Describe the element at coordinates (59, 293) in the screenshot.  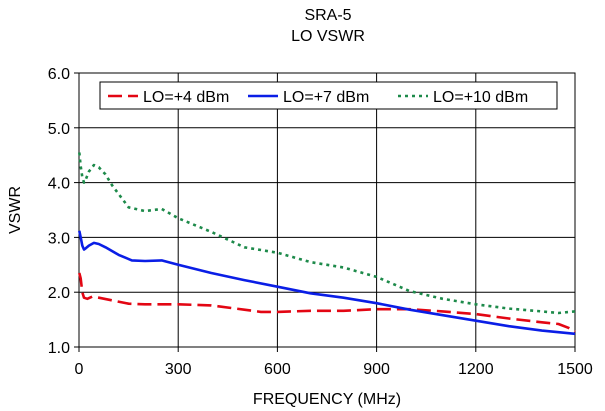
I see `y-tick-label: 2.0` at that location.